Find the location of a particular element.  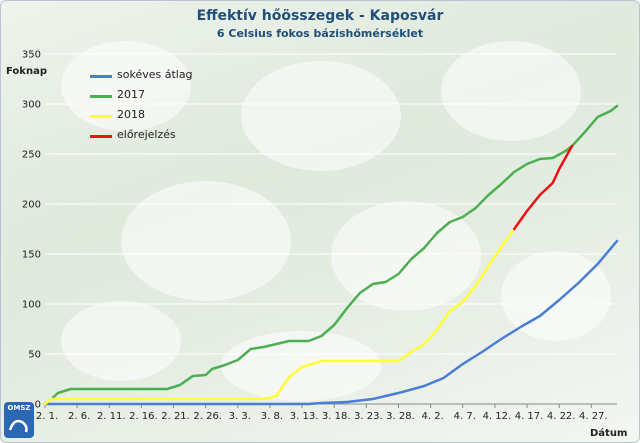

legend-swatch-forecast is located at coordinates (101, 136).